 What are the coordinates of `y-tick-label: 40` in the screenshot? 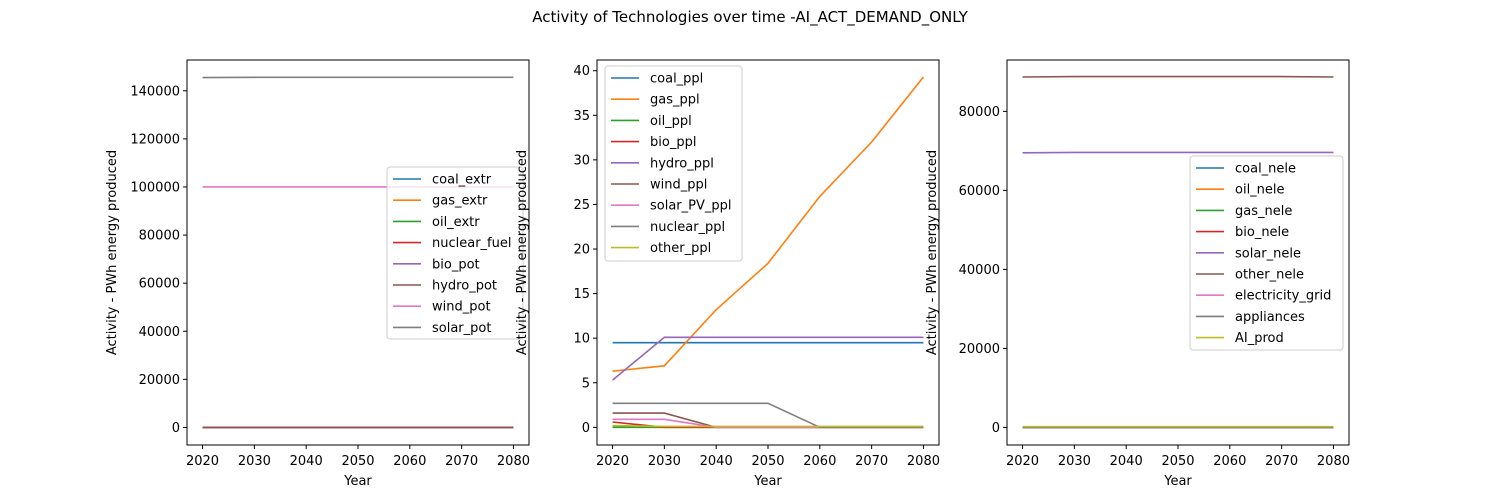 It's located at (581, 71).